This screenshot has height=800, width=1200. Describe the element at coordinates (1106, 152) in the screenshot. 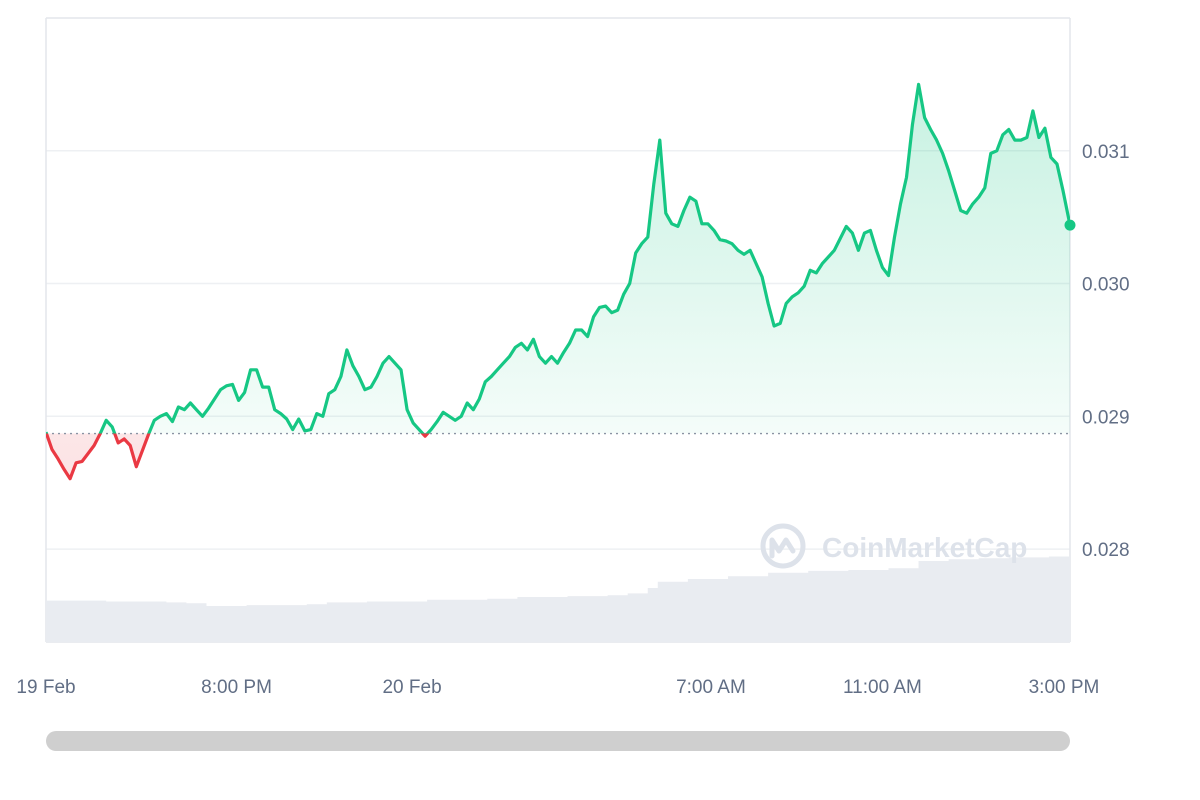

I see `y-tick-label: 0.031` at that location.